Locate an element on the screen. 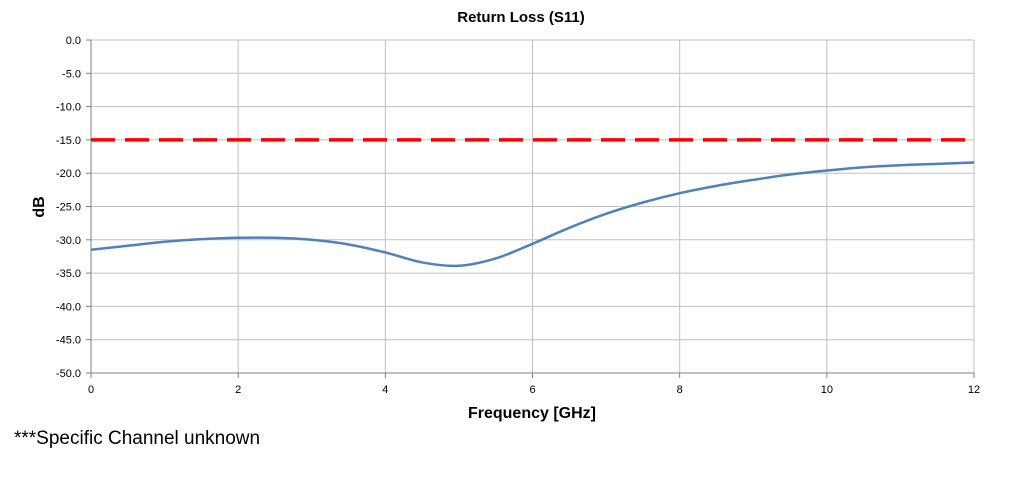  x-tick-label: 8 is located at coordinates (680, 390).